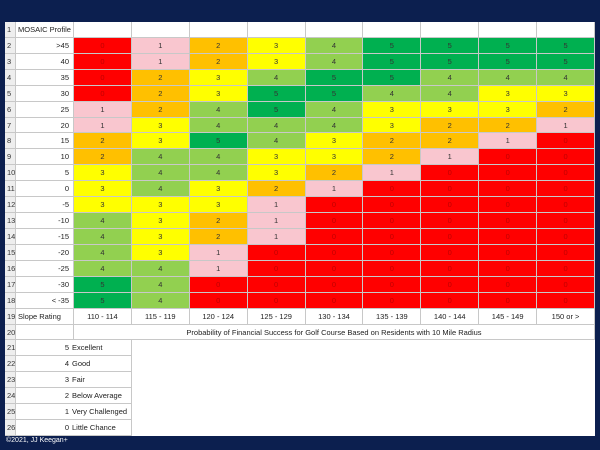 This screenshot has width=600, height=450. Describe the element at coordinates (74, 348) in the screenshot. I see `legend-row: 5 Excellent` at that location.